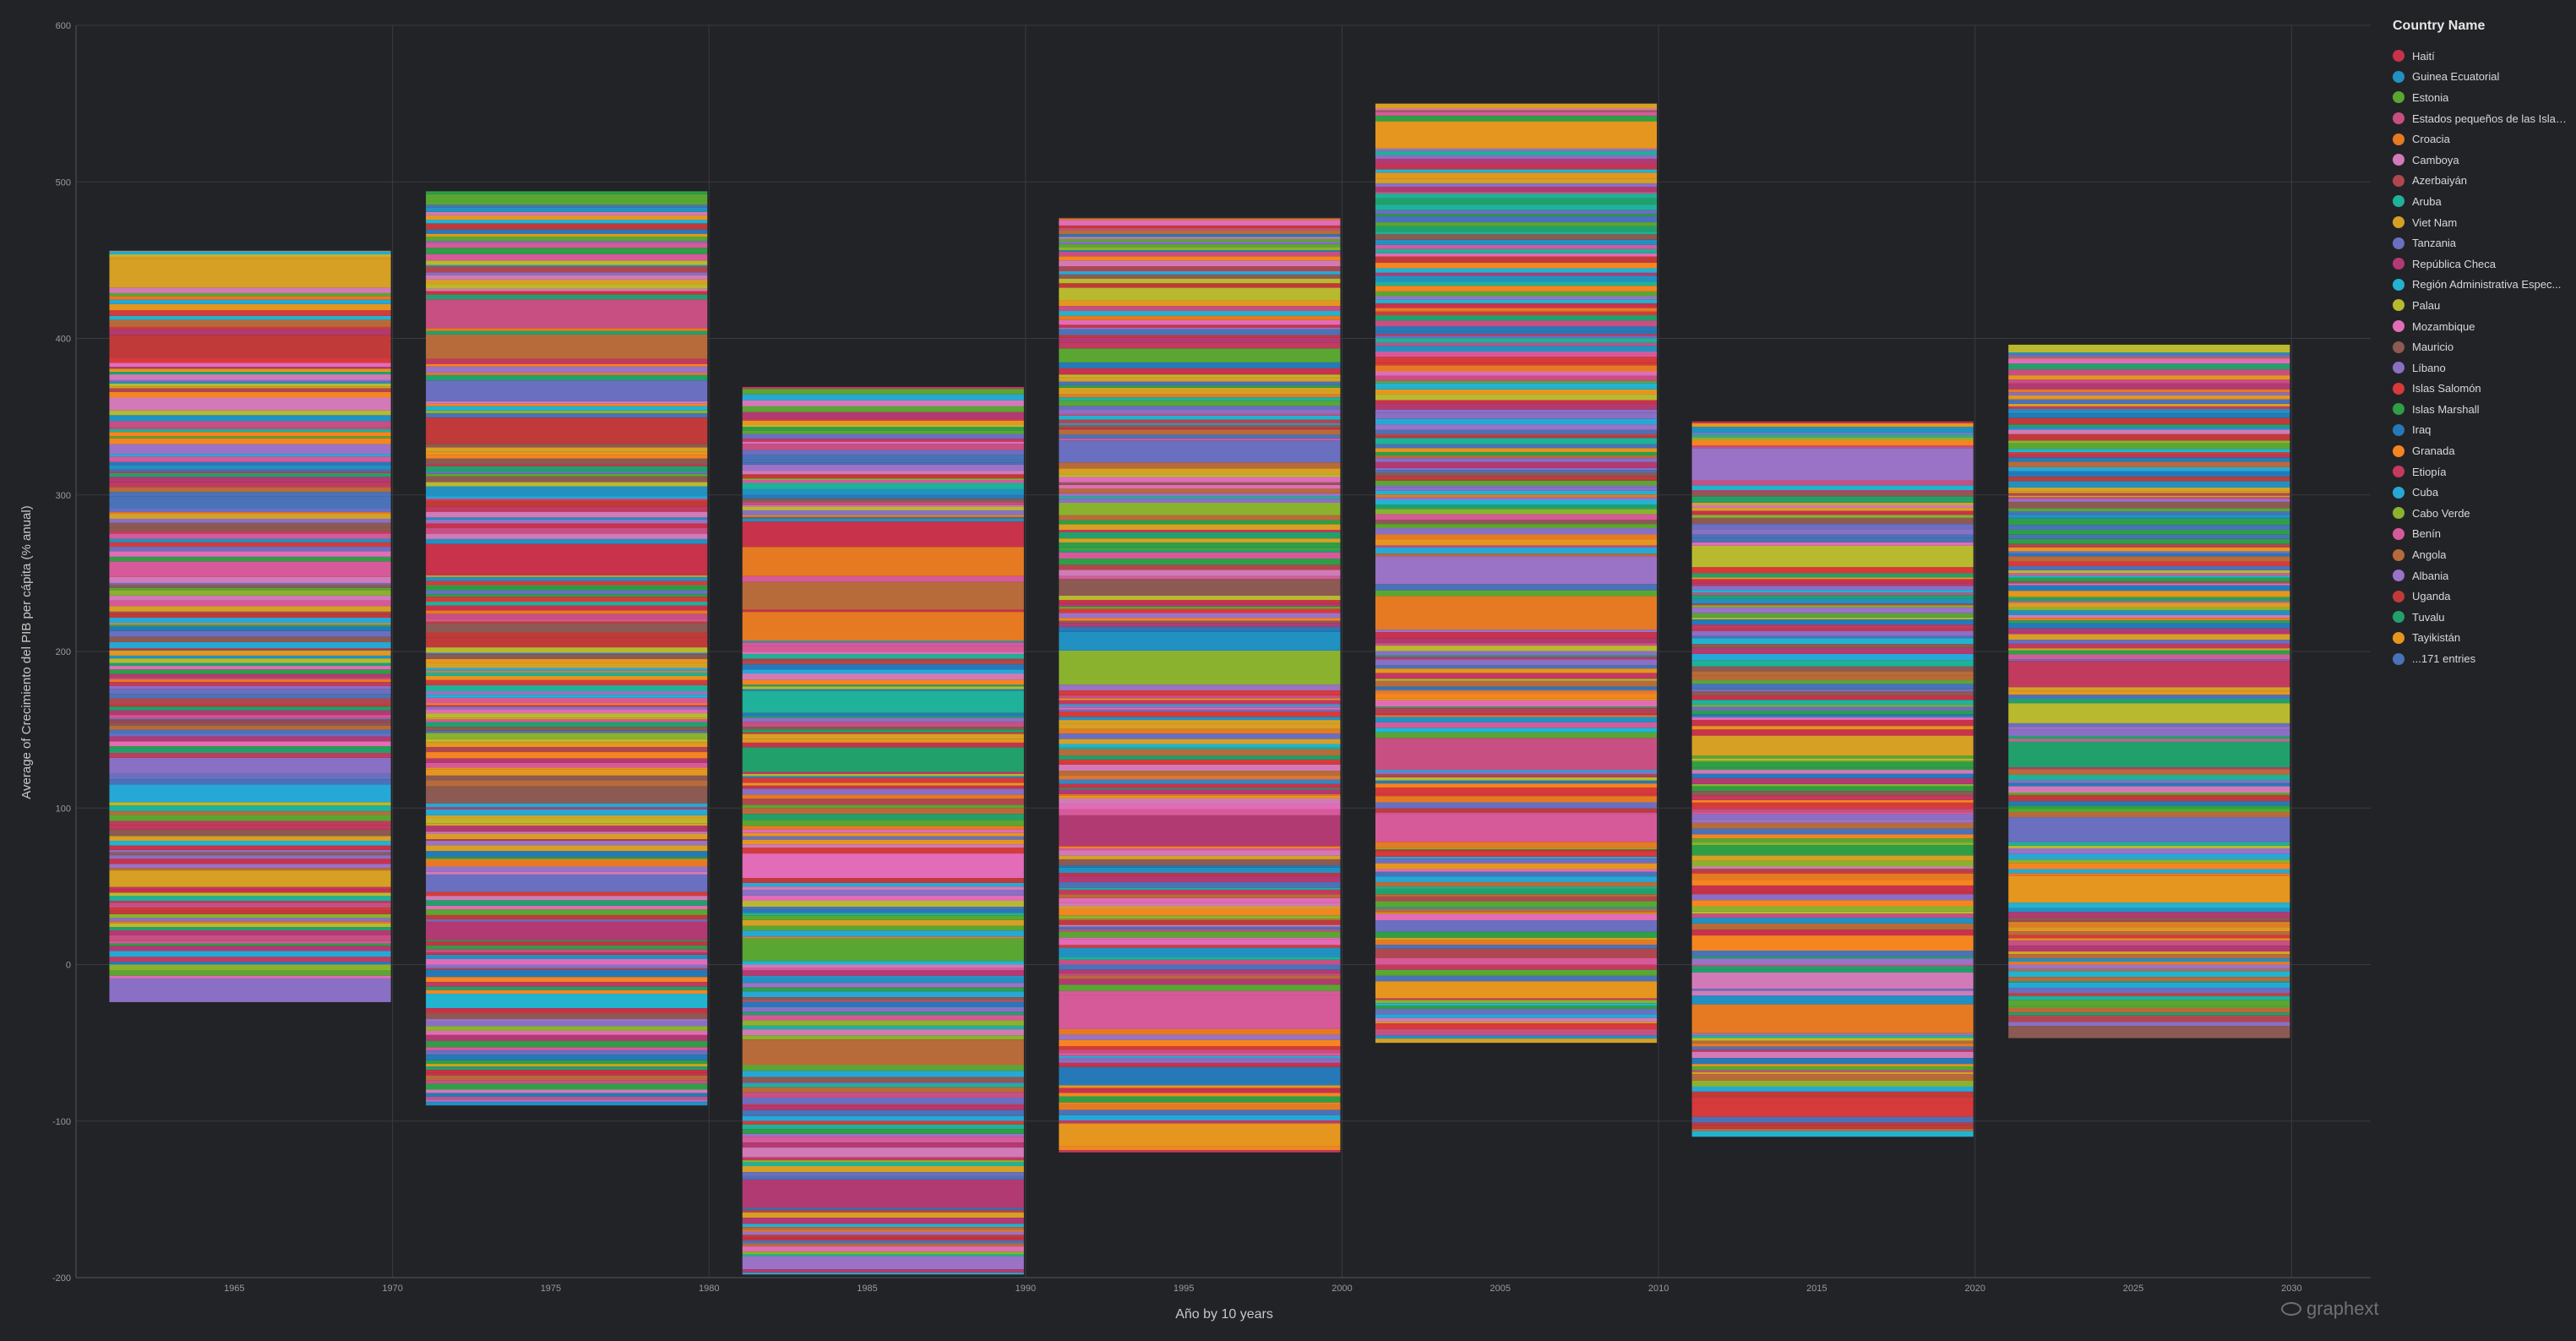 This screenshot has width=2576, height=1341. What do you see at coordinates (2481, 513) in the screenshot?
I see `legend-item: Cabo Verde` at bounding box center [2481, 513].